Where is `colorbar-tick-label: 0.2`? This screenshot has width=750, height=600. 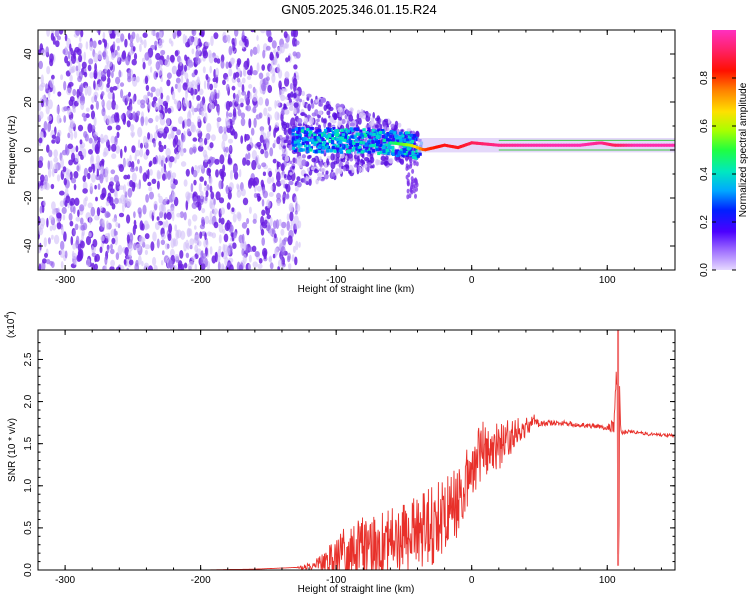 colorbar-tick-label: 0.2 is located at coordinates (704, 222).